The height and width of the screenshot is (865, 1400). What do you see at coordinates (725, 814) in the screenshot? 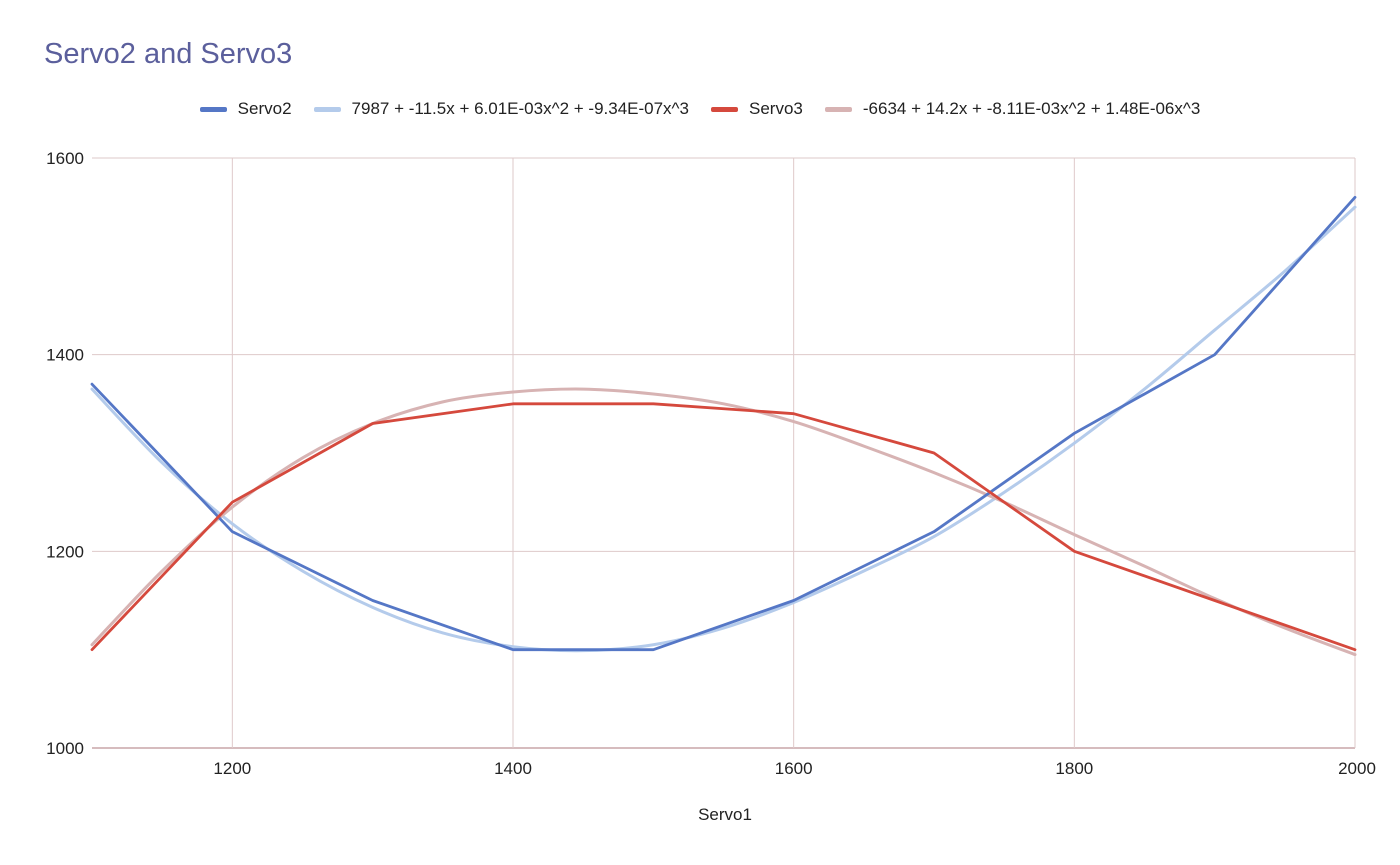
I see `x-axis-title: Servo1` at bounding box center [725, 814].